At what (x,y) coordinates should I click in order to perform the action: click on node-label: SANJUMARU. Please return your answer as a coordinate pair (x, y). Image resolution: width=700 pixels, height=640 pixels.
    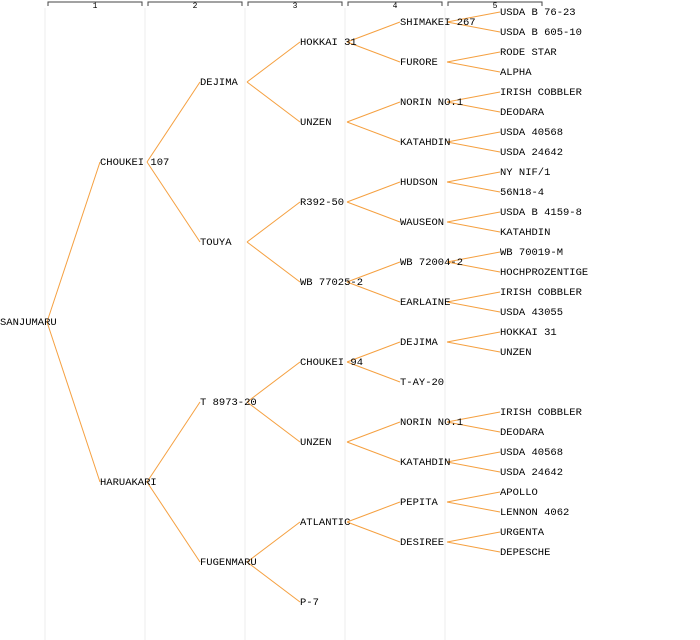
    Looking at the image, I should click on (28, 323).